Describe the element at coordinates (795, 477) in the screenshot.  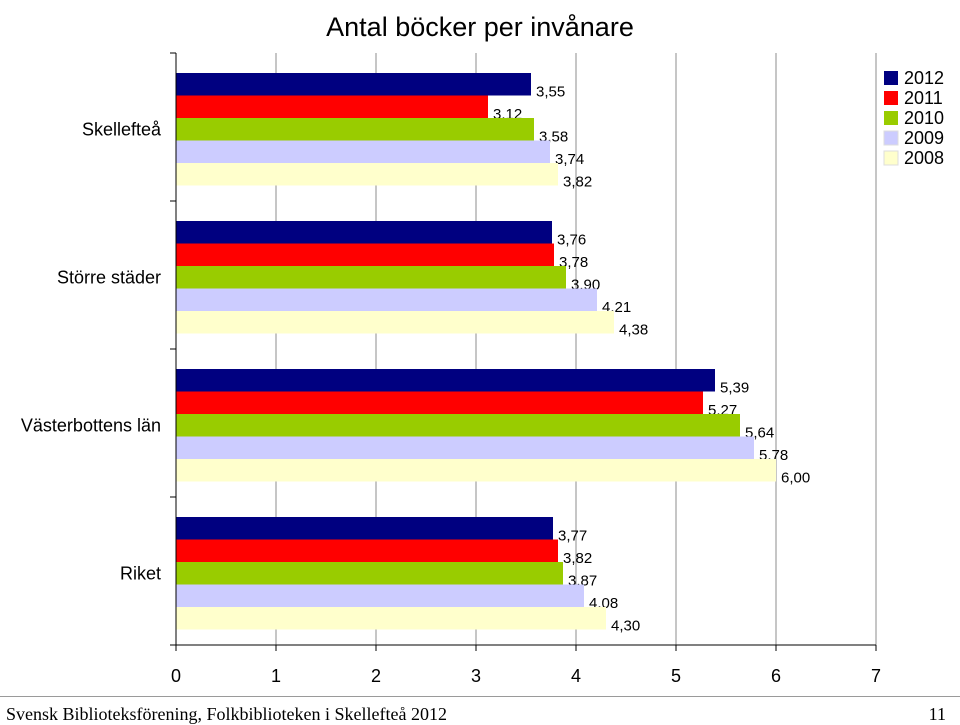
I see `data-label: 6,00` at that location.